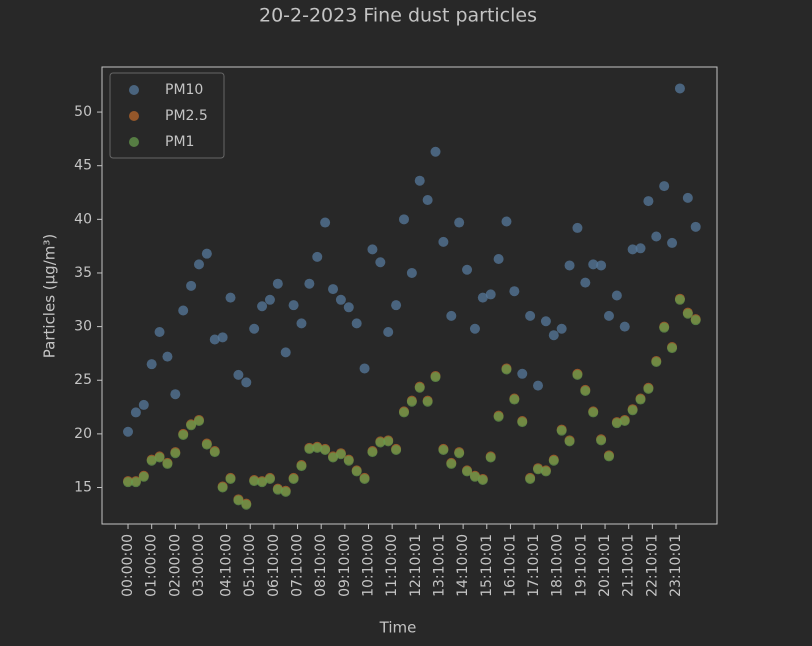  What do you see at coordinates (605, 565) in the screenshot?
I see `x-tick-label: 20:10:01` at bounding box center [605, 565].